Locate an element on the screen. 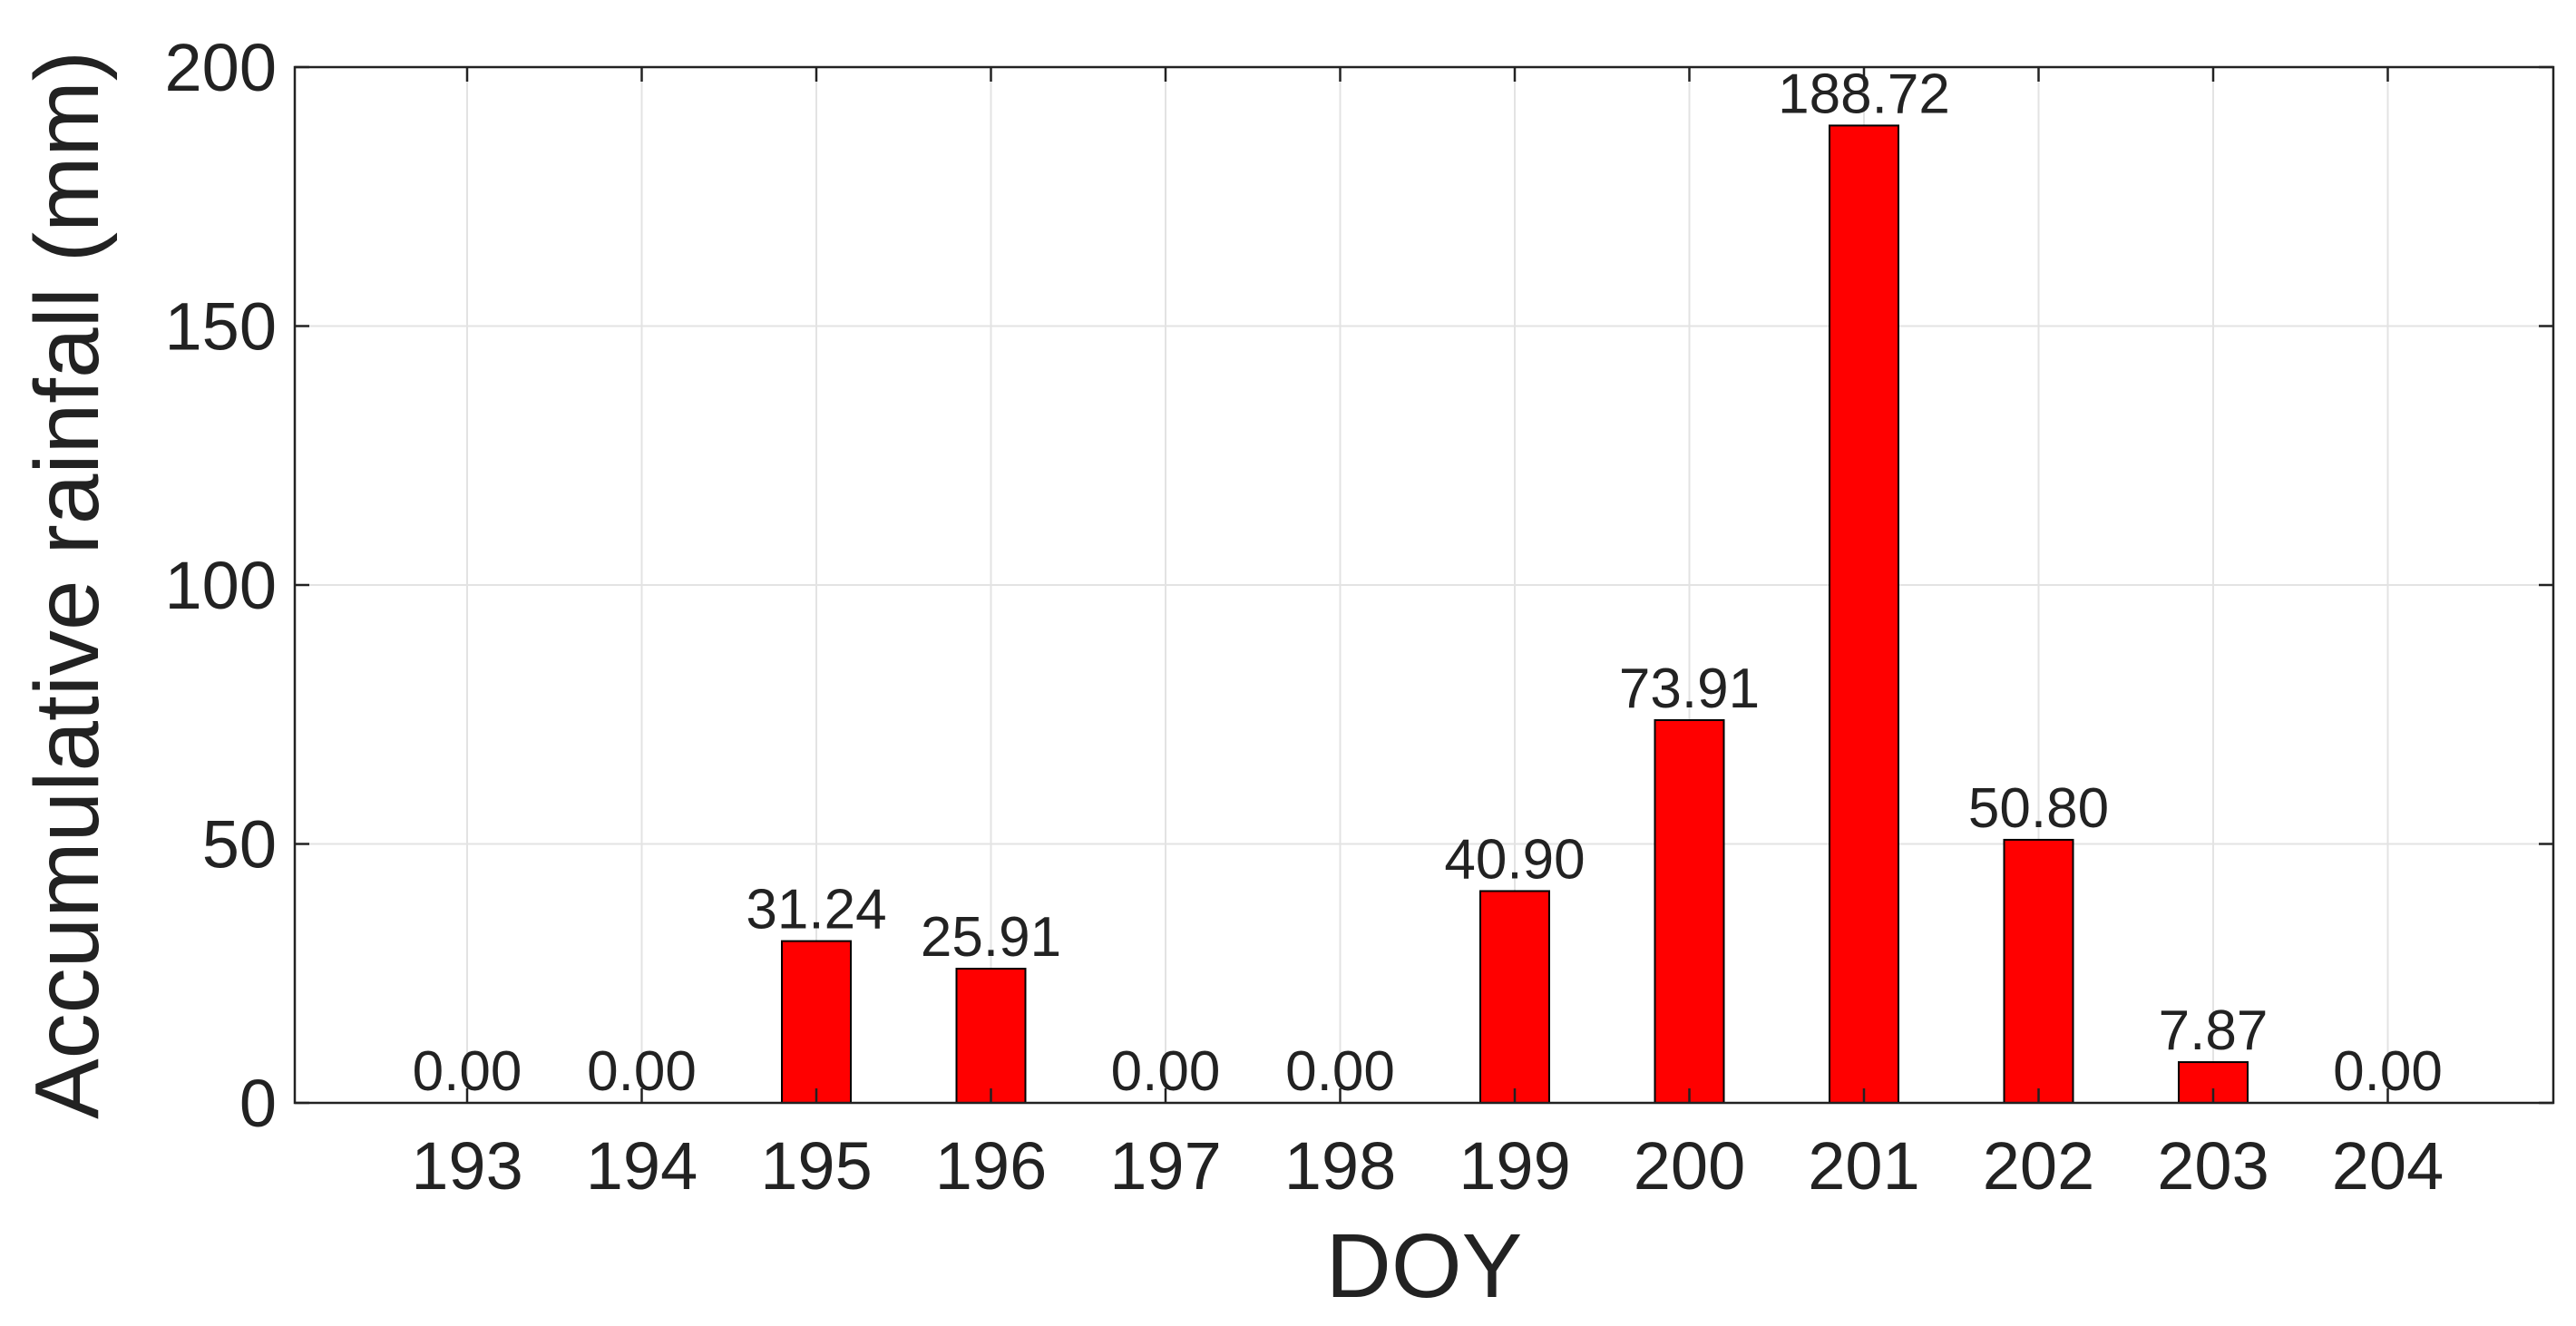  data-label-203: 7.87 is located at coordinates (2214, 1030).